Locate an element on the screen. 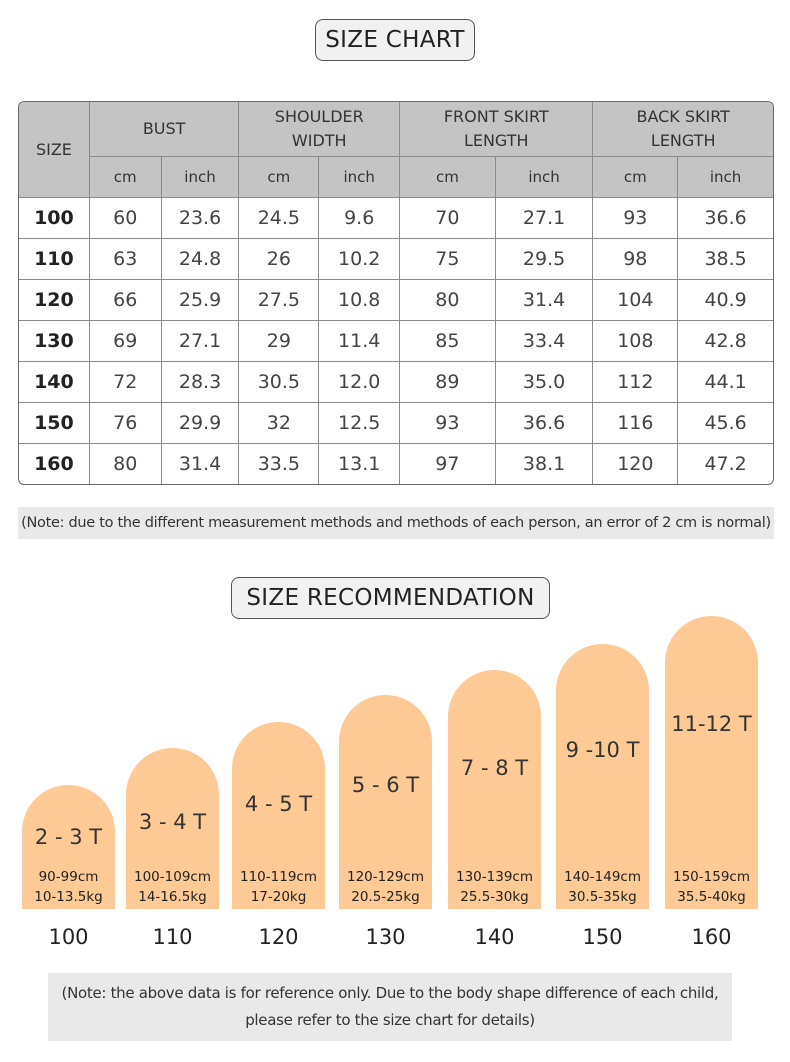 The width and height of the screenshot is (790, 1062). body-measurements: 110-119cm 17-20kg is located at coordinates (278, 887).